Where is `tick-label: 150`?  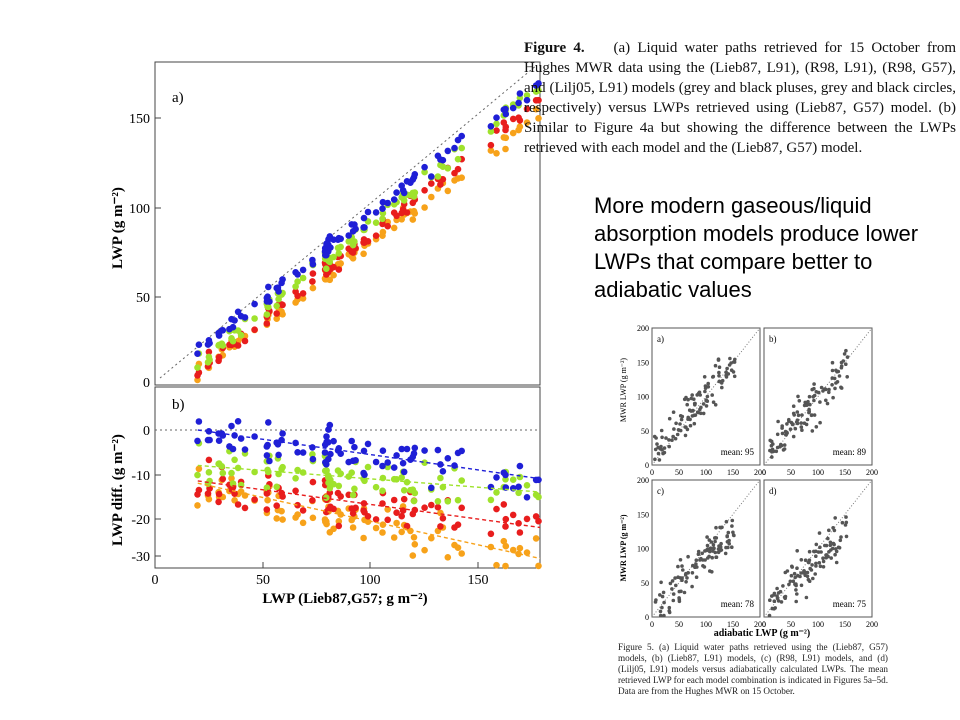 tick-label: 150 is located at coordinates (643, 362).